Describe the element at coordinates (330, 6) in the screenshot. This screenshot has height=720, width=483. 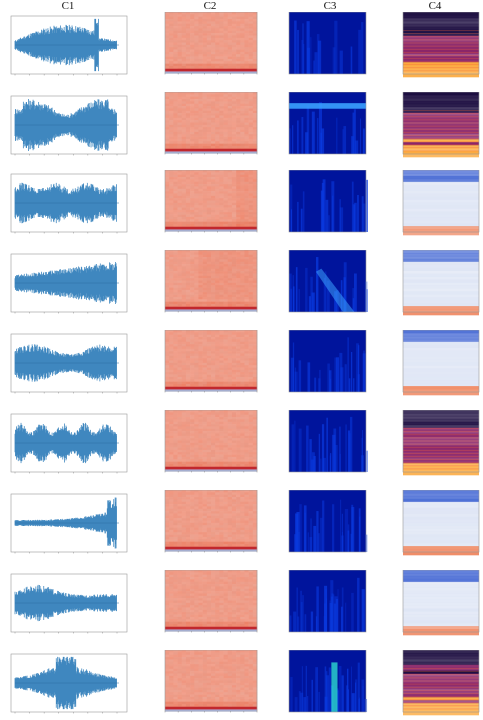
I see `column-header-c3: C3` at that location.